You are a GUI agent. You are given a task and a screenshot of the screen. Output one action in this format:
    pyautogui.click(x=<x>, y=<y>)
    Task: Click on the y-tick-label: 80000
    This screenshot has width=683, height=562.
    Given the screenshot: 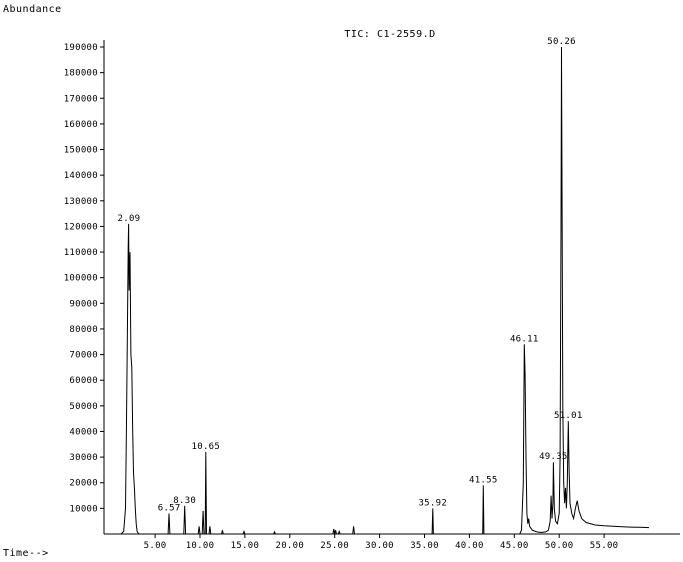 What is the action you would take?
    pyautogui.click(x=83, y=330)
    